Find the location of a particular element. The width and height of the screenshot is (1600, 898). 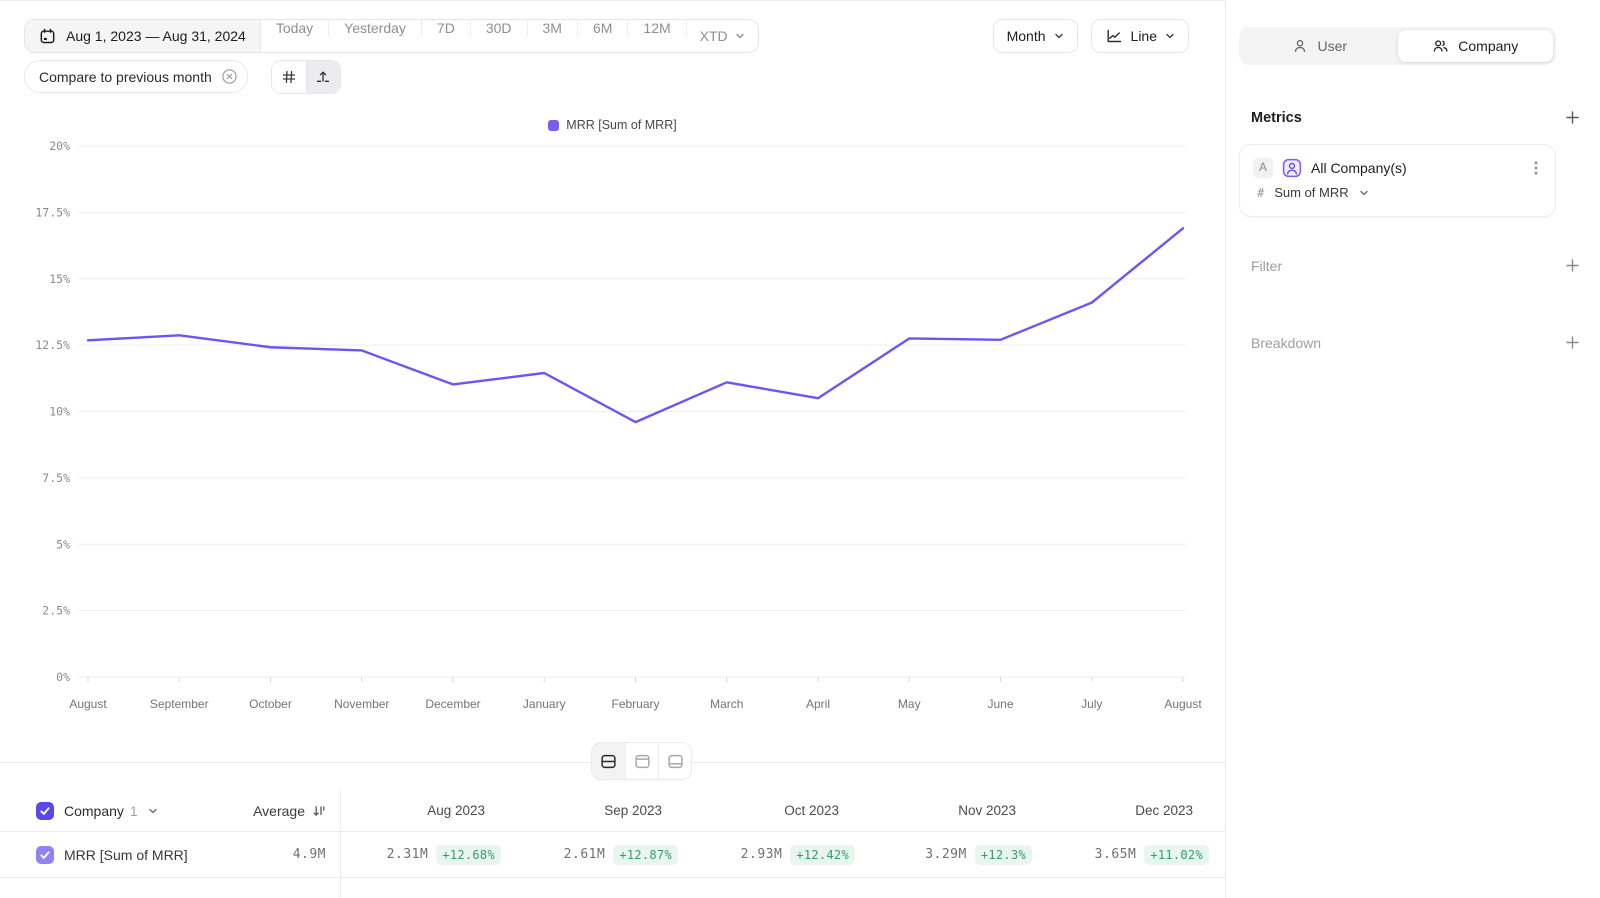

tab-user-label: User is located at coordinates (1332, 46).